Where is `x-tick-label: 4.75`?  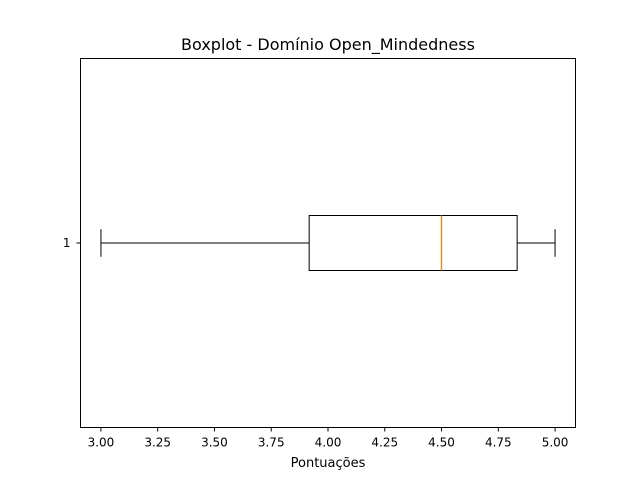
x-tick-label: 4.75 is located at coordinates (498, 443).